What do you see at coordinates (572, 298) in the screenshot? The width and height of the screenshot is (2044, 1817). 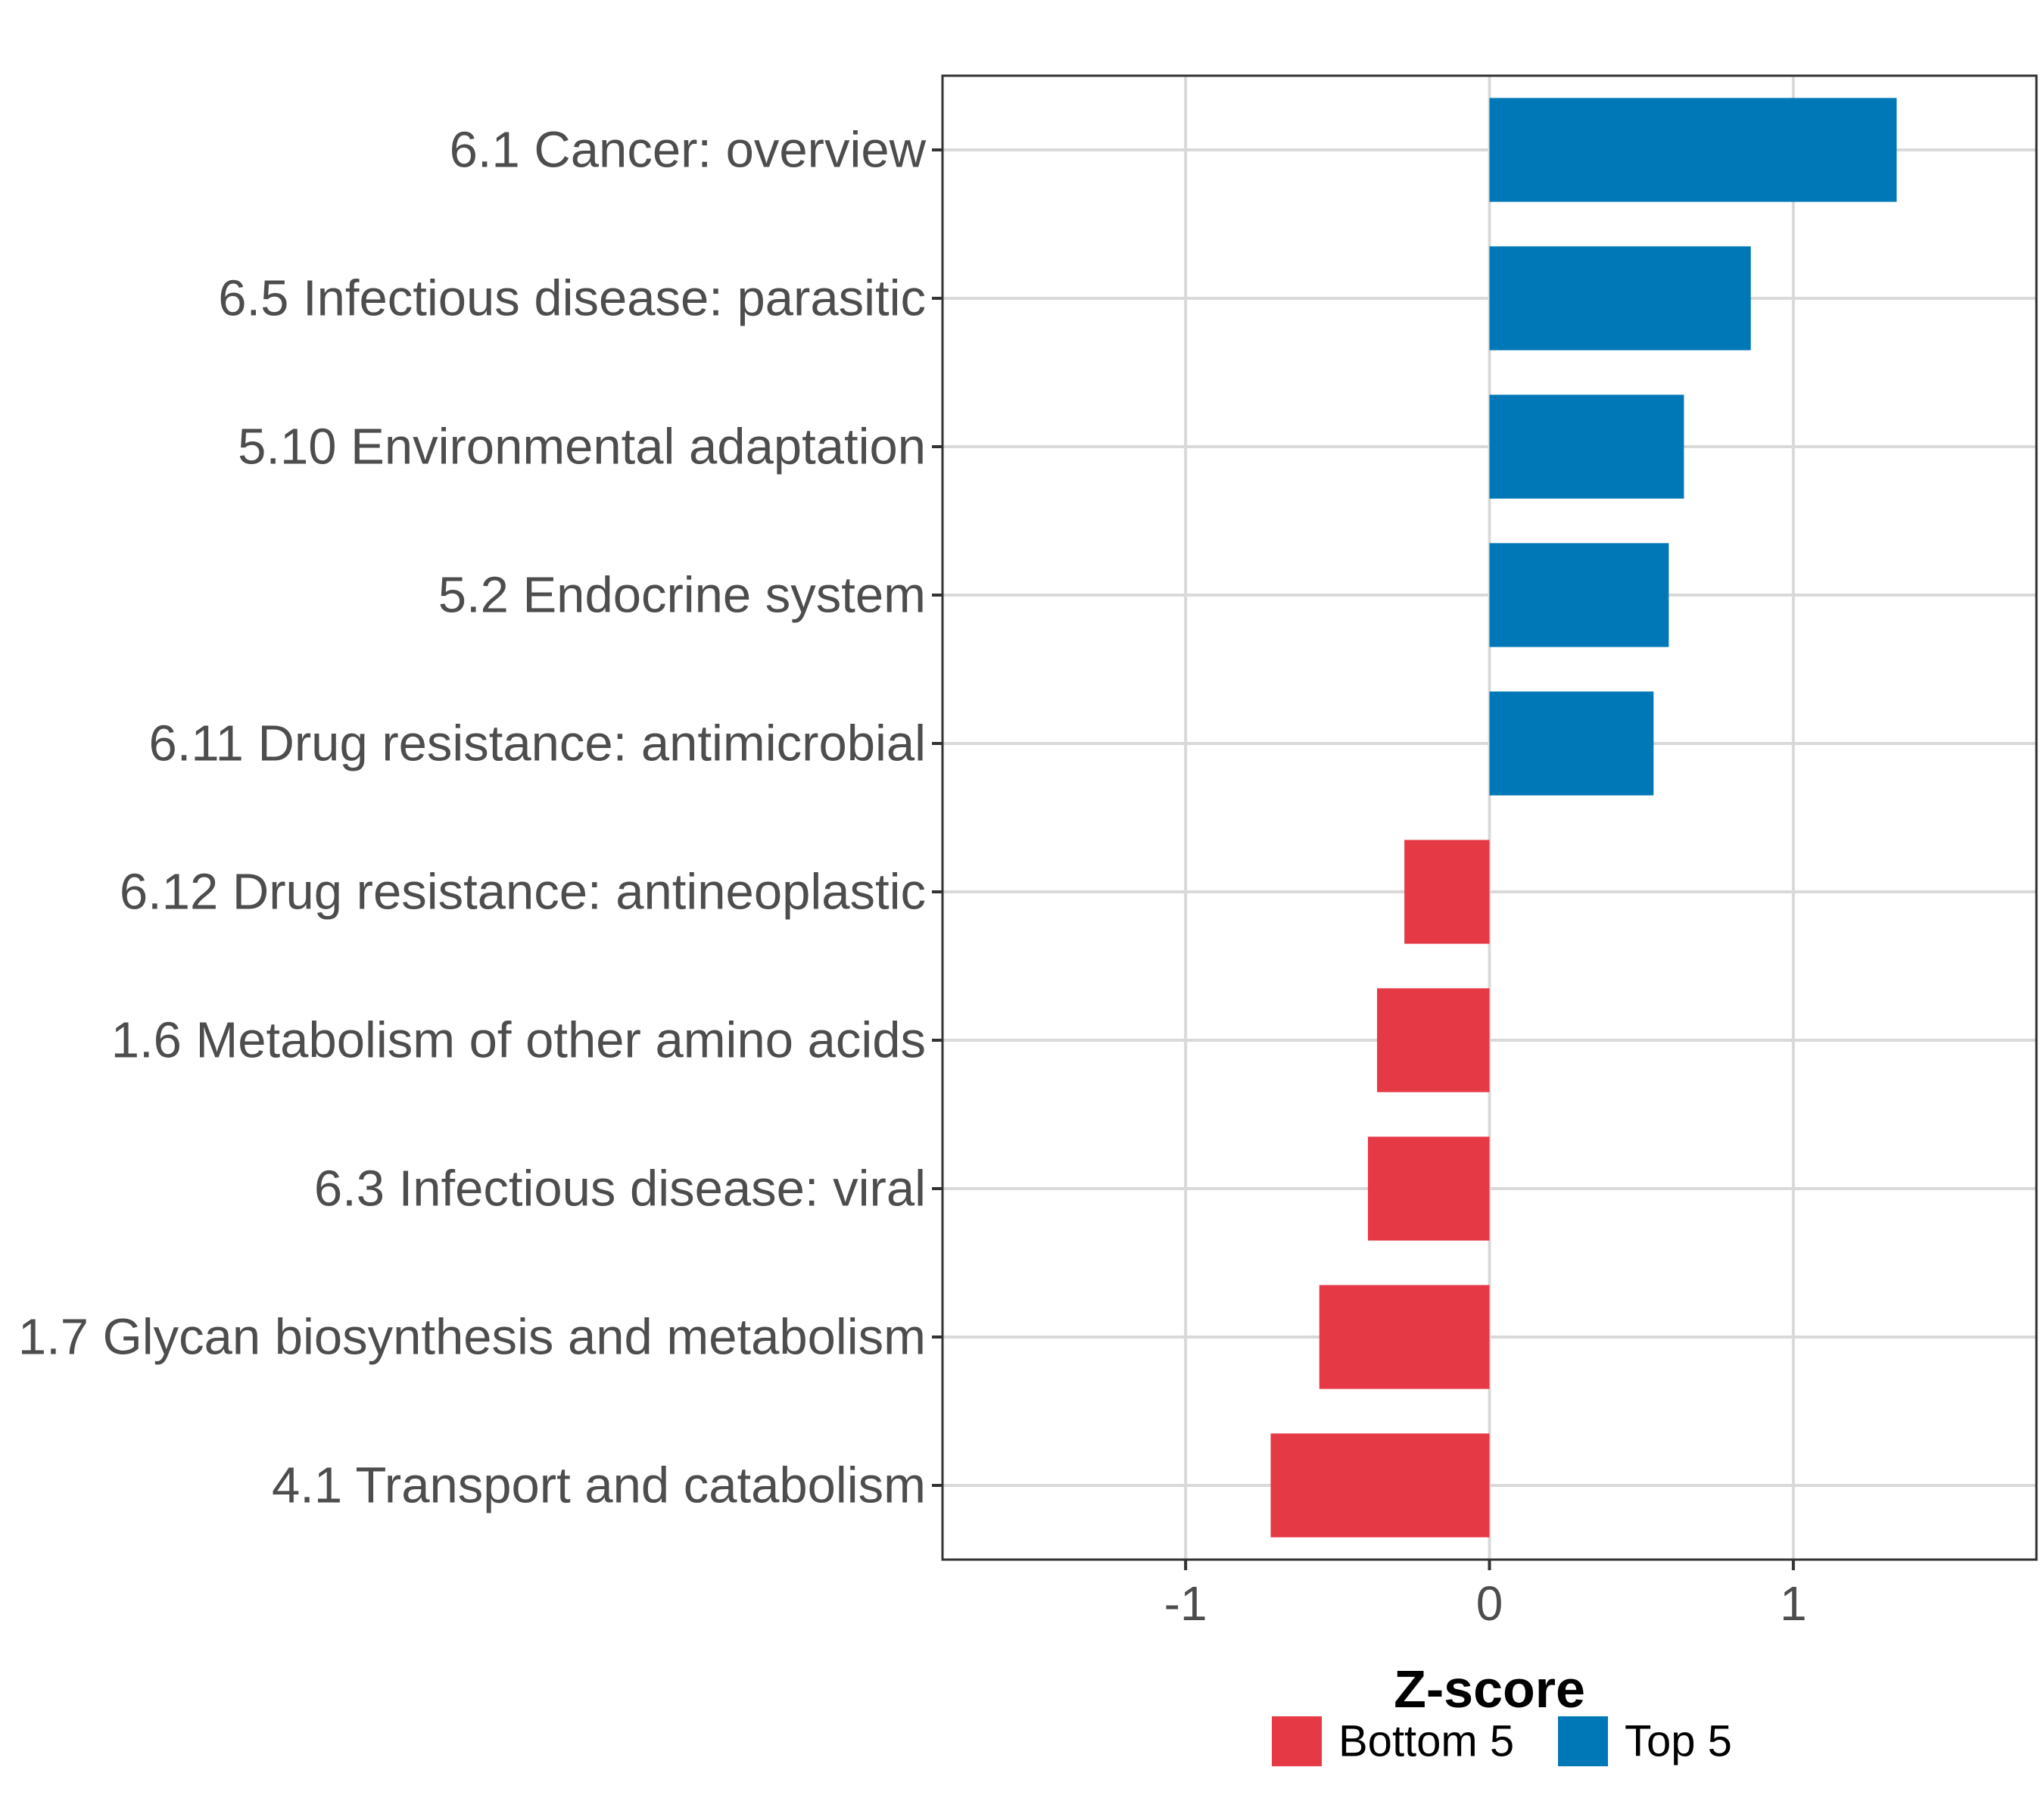 I see `y-tick-label: 6.5 Infectious disease: parasitic` at bounding box center [572, 298].